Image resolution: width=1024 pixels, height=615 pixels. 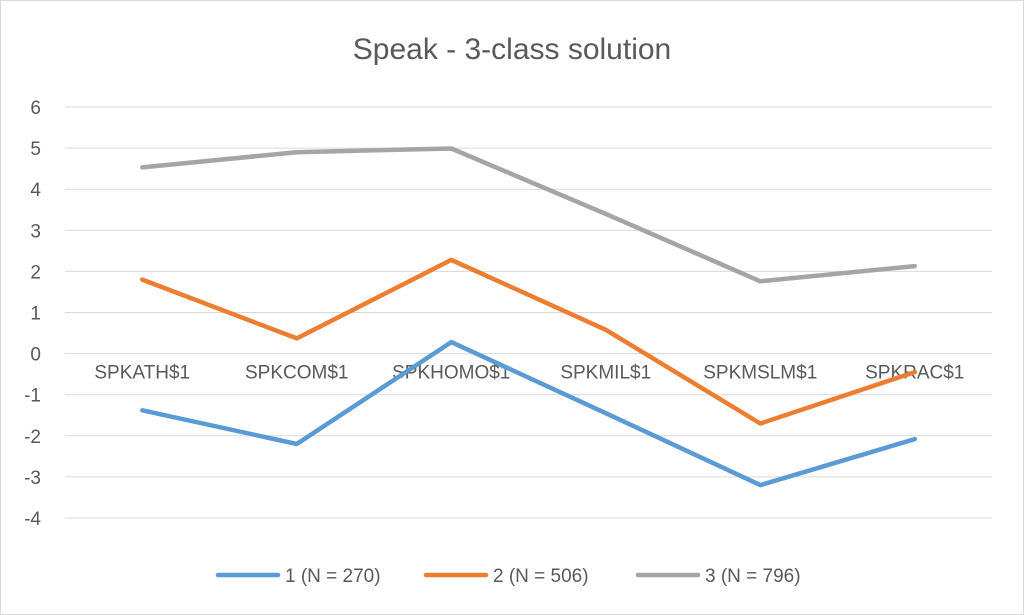 I want to click on y-tick-label: -3, so click(x=32, y=478).